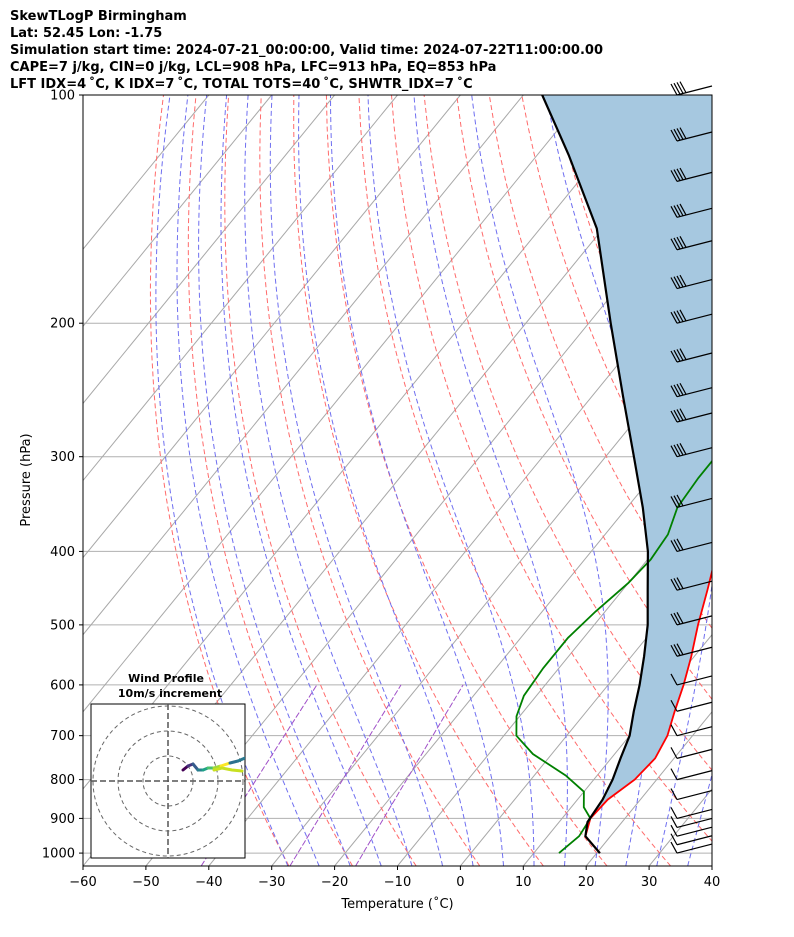 The height and width of the screenshot is (937, 794). Describe the element at coordinates (62, 736) in the screenshot. I see `y-tick-label-700: 700` at that location.